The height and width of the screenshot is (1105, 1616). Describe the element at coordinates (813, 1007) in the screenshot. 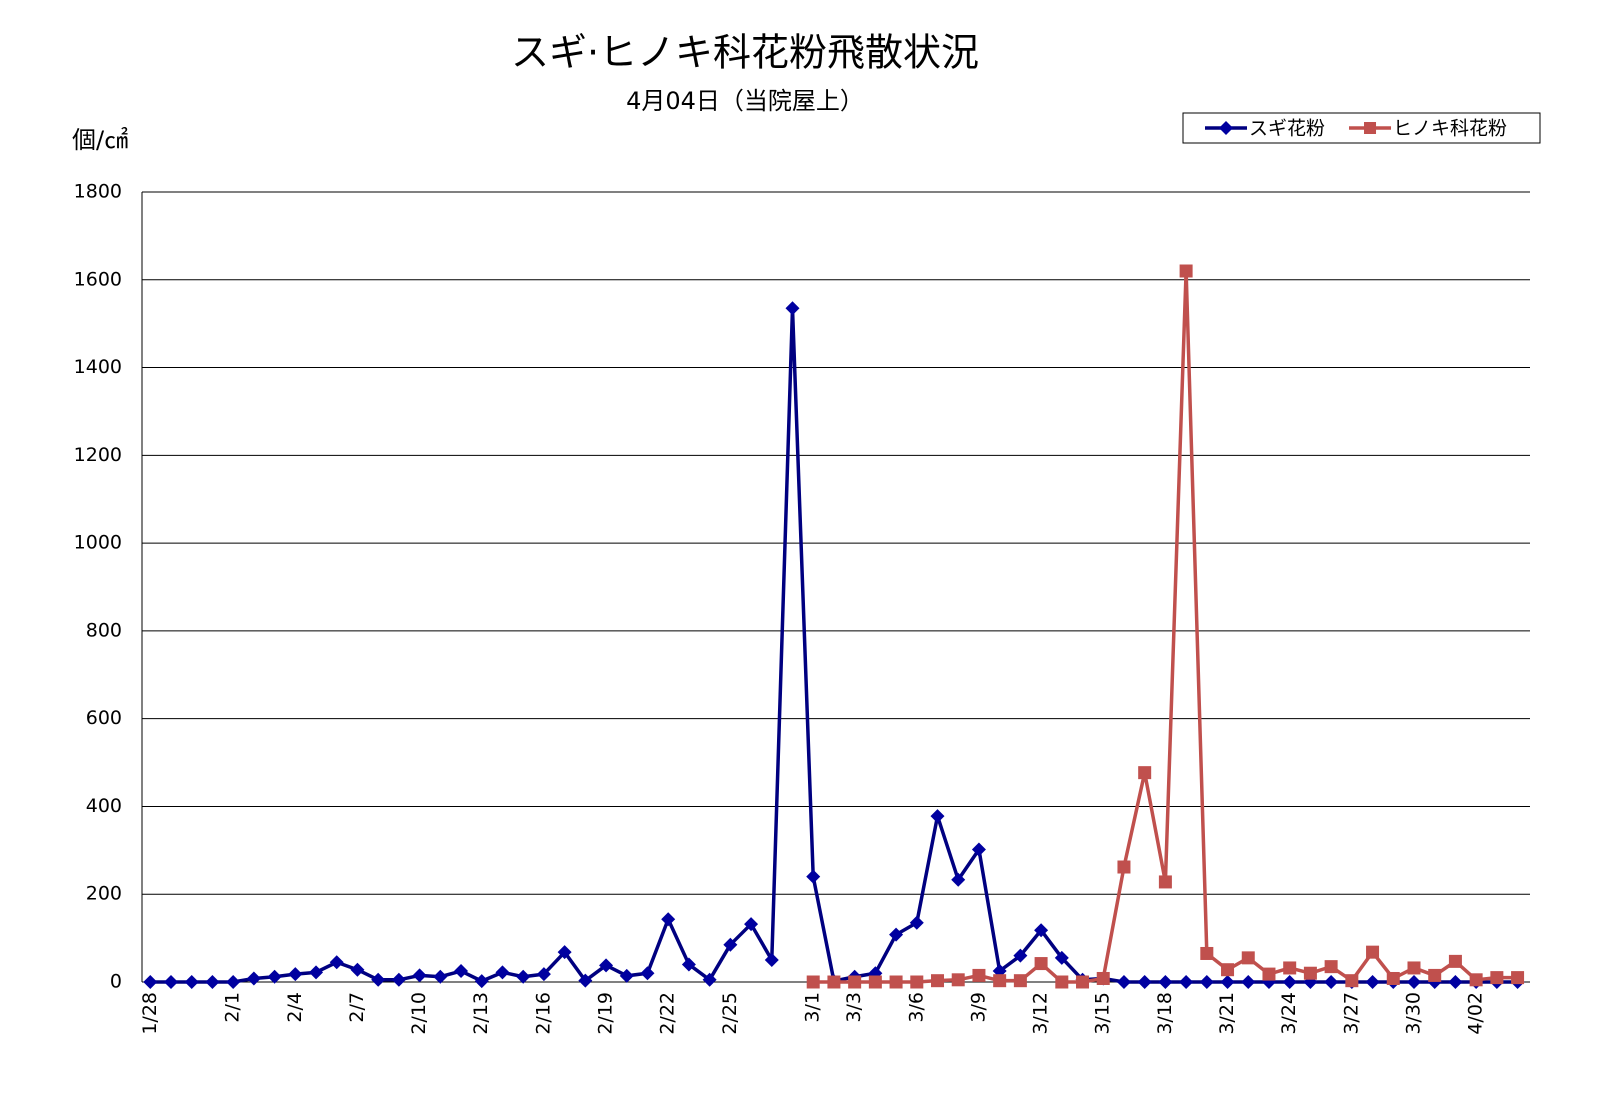

I see `x-tick-label: 3/1` at that location.